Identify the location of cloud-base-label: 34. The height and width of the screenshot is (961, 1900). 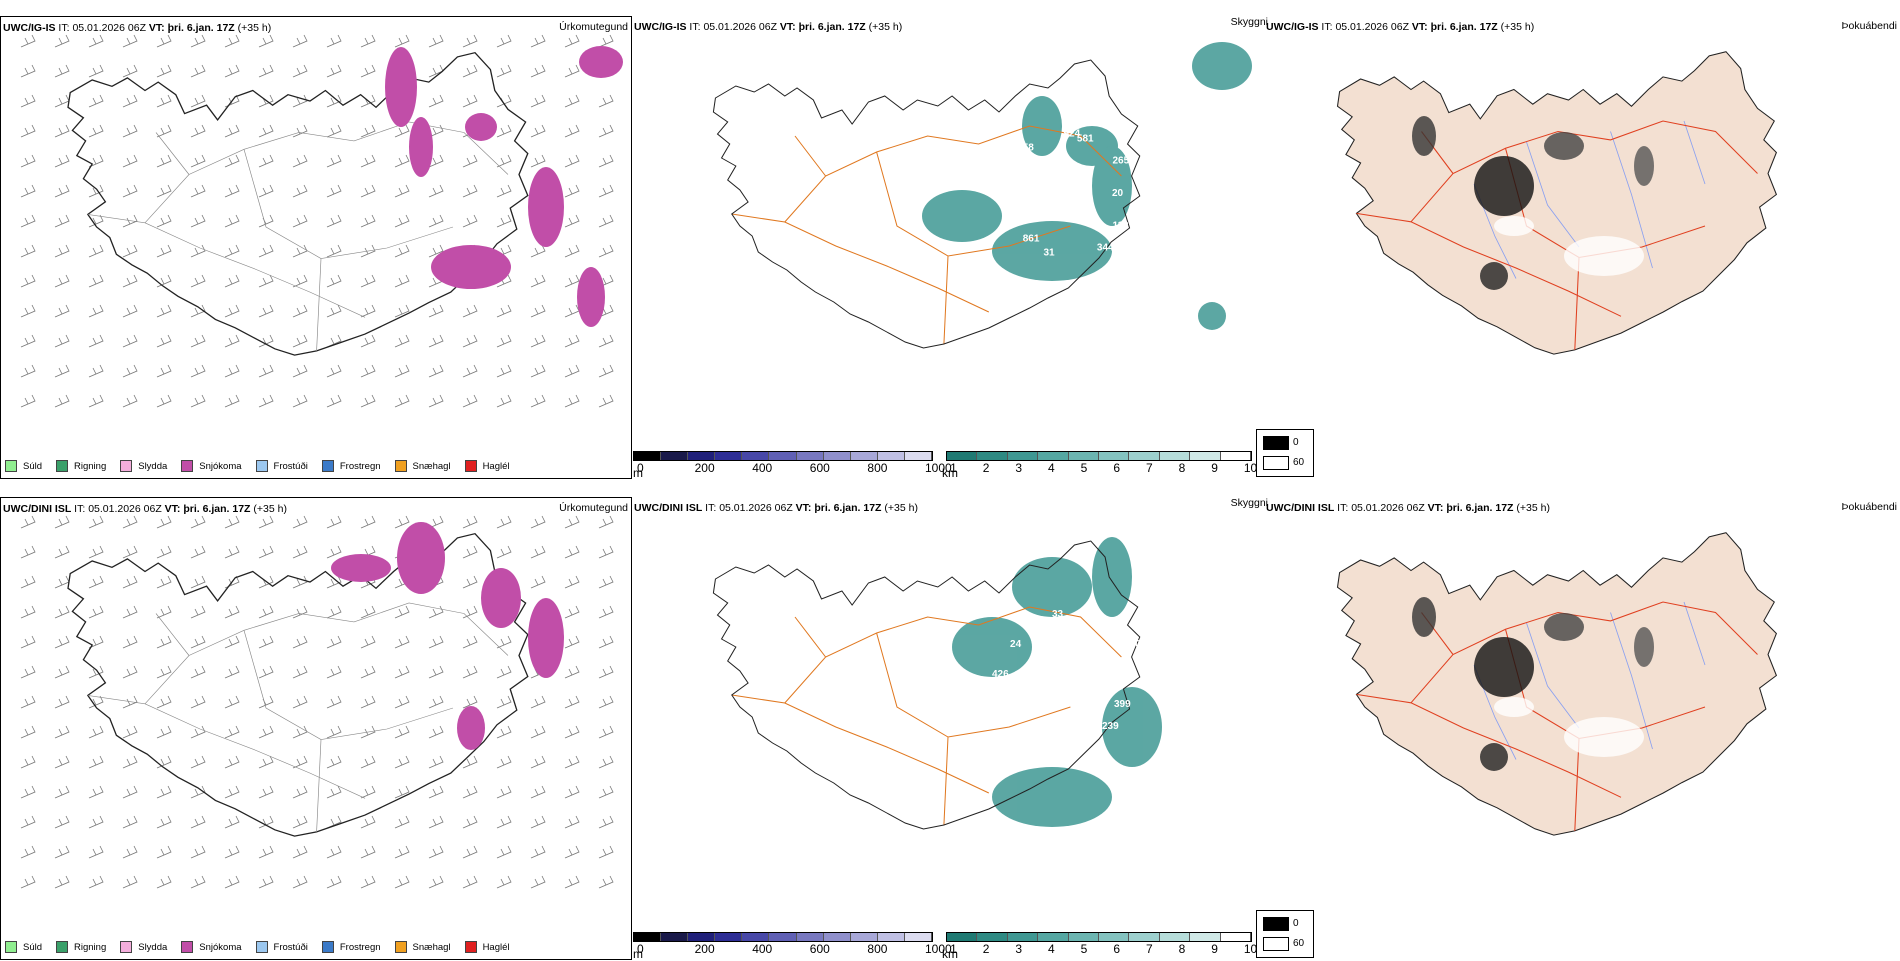
(1058, 734).